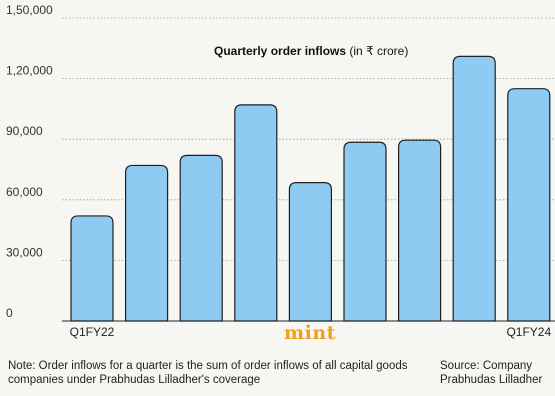 The height and width of the screenshot is (396, 555). I want to click on x-category-label: Q1FY24, so click(528, 332).